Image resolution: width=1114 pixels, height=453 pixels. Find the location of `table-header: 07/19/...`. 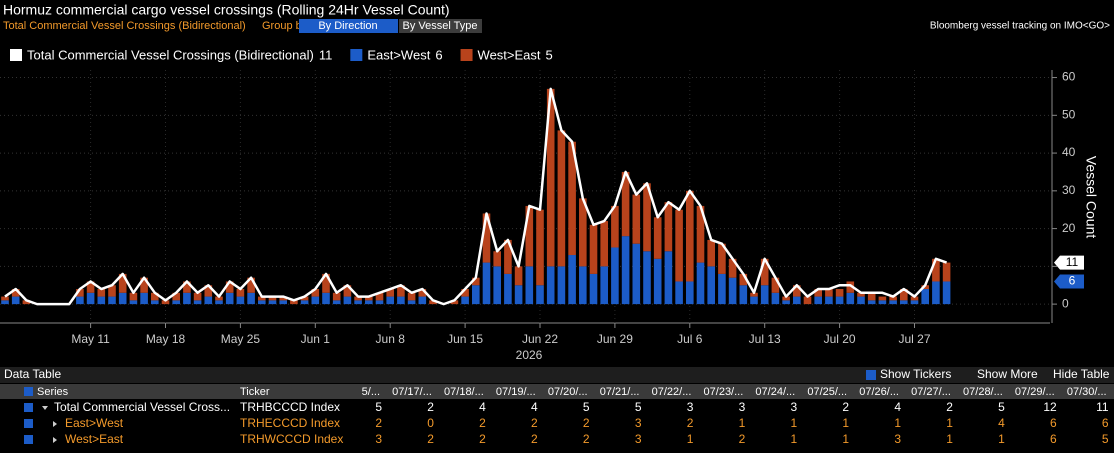

table-header: 07/19/... is located at coordinates (516, 392).